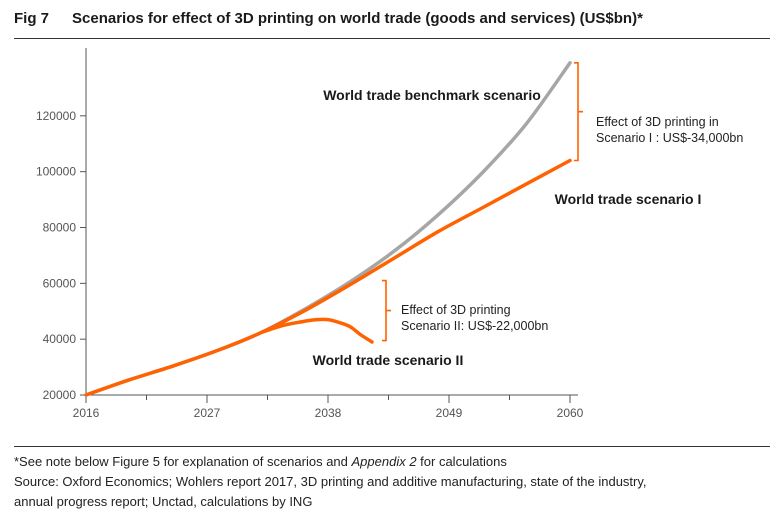 Image resolution: width=782 pixels, height=522 pixels. What do you see at coordinates (388, 360) in the screenshot?
I see `scenario-2-label: World trade scenario II` at bounding box center [388, 360].